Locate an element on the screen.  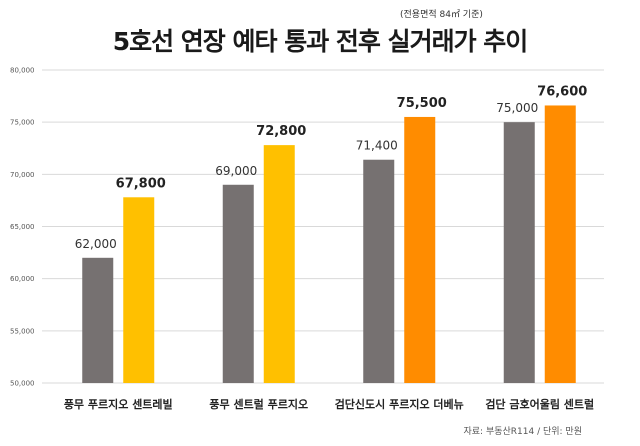
value-label-before: 75,000 is located at coordinates (517, 108).